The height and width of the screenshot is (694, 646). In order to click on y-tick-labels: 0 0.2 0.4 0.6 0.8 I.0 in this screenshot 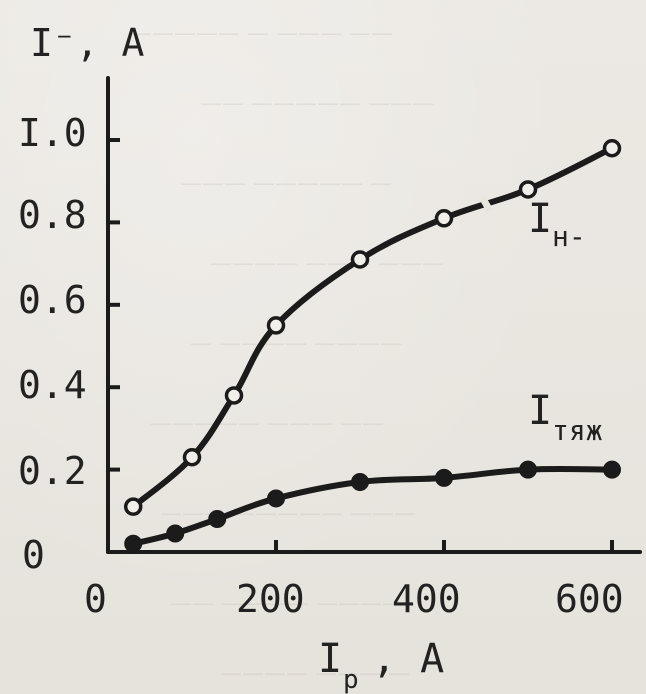, I will do `click(52, 344)`.